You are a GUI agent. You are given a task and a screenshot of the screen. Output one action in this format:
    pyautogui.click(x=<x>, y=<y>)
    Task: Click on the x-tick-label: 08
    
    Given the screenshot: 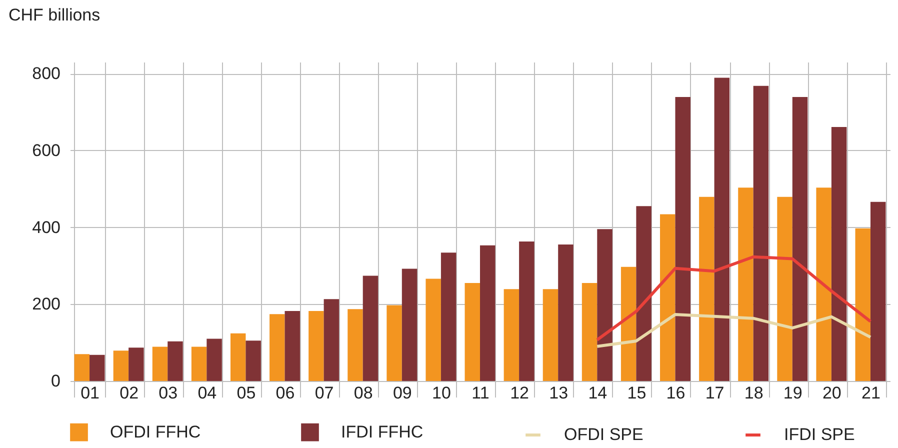 What is the action you would take?
    pyautogui.click(x=363, y=393)
    